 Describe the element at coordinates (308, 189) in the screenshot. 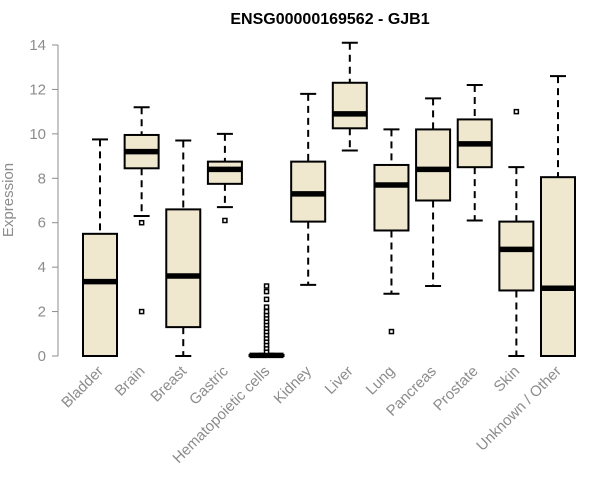

I see `box-kidney` at that location.